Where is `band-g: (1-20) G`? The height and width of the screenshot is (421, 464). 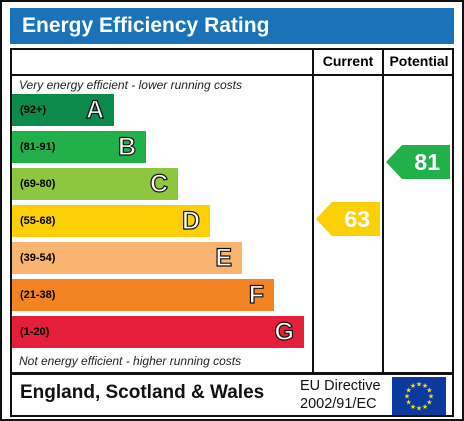
band-g: (1-20) G is located at coordinates (158, 332).